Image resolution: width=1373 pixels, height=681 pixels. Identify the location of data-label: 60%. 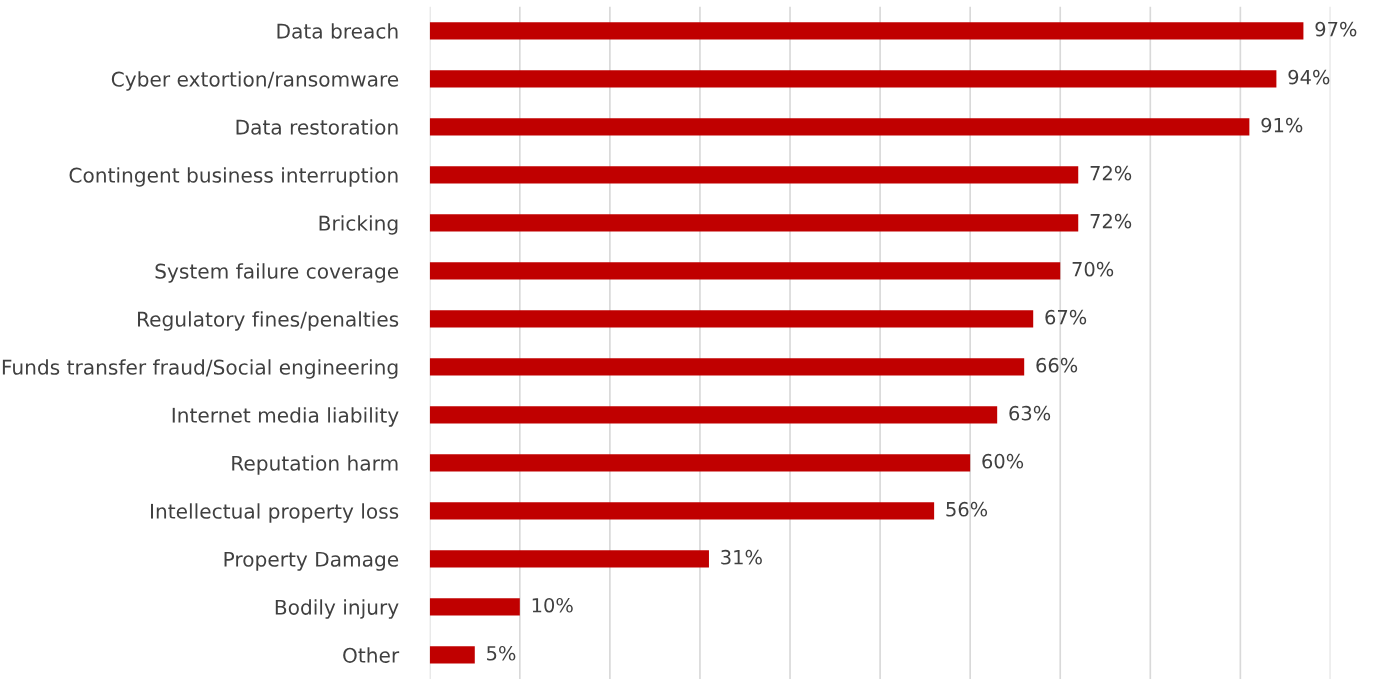
(1003, 461).